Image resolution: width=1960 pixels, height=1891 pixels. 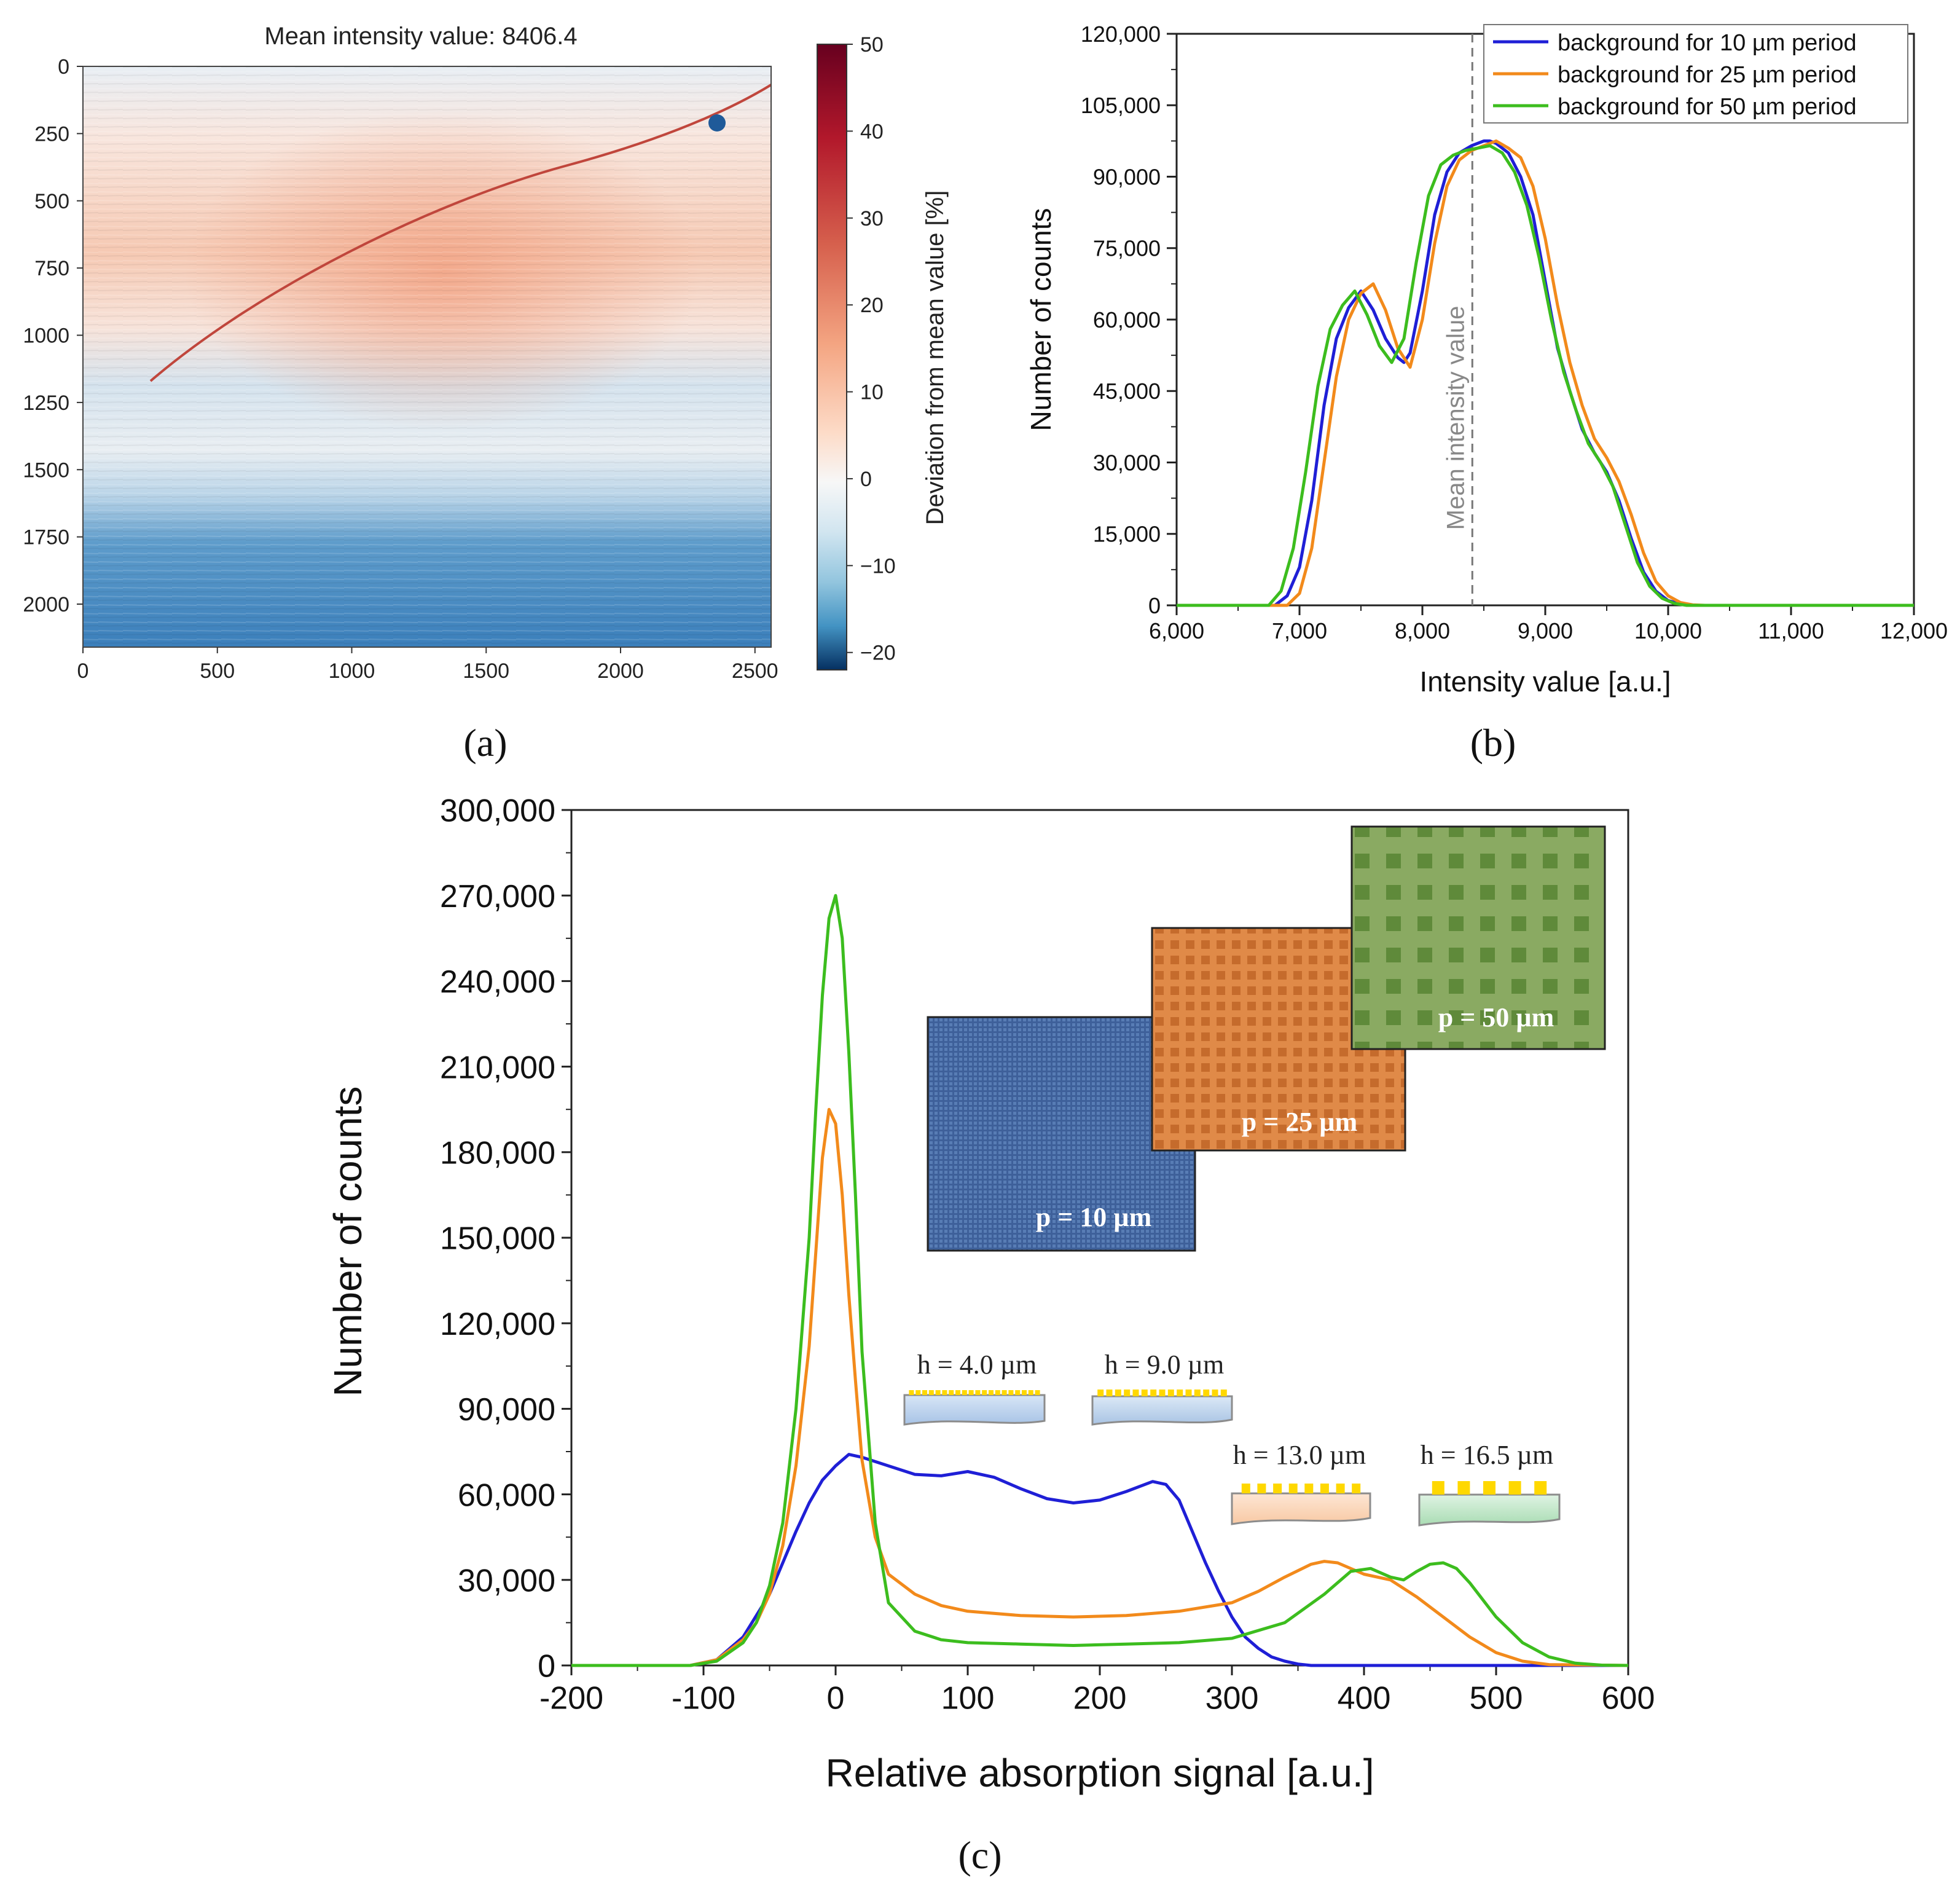 I want to click on colorbar-label: Deviation from mean value [%], so click(x=935, y=358).